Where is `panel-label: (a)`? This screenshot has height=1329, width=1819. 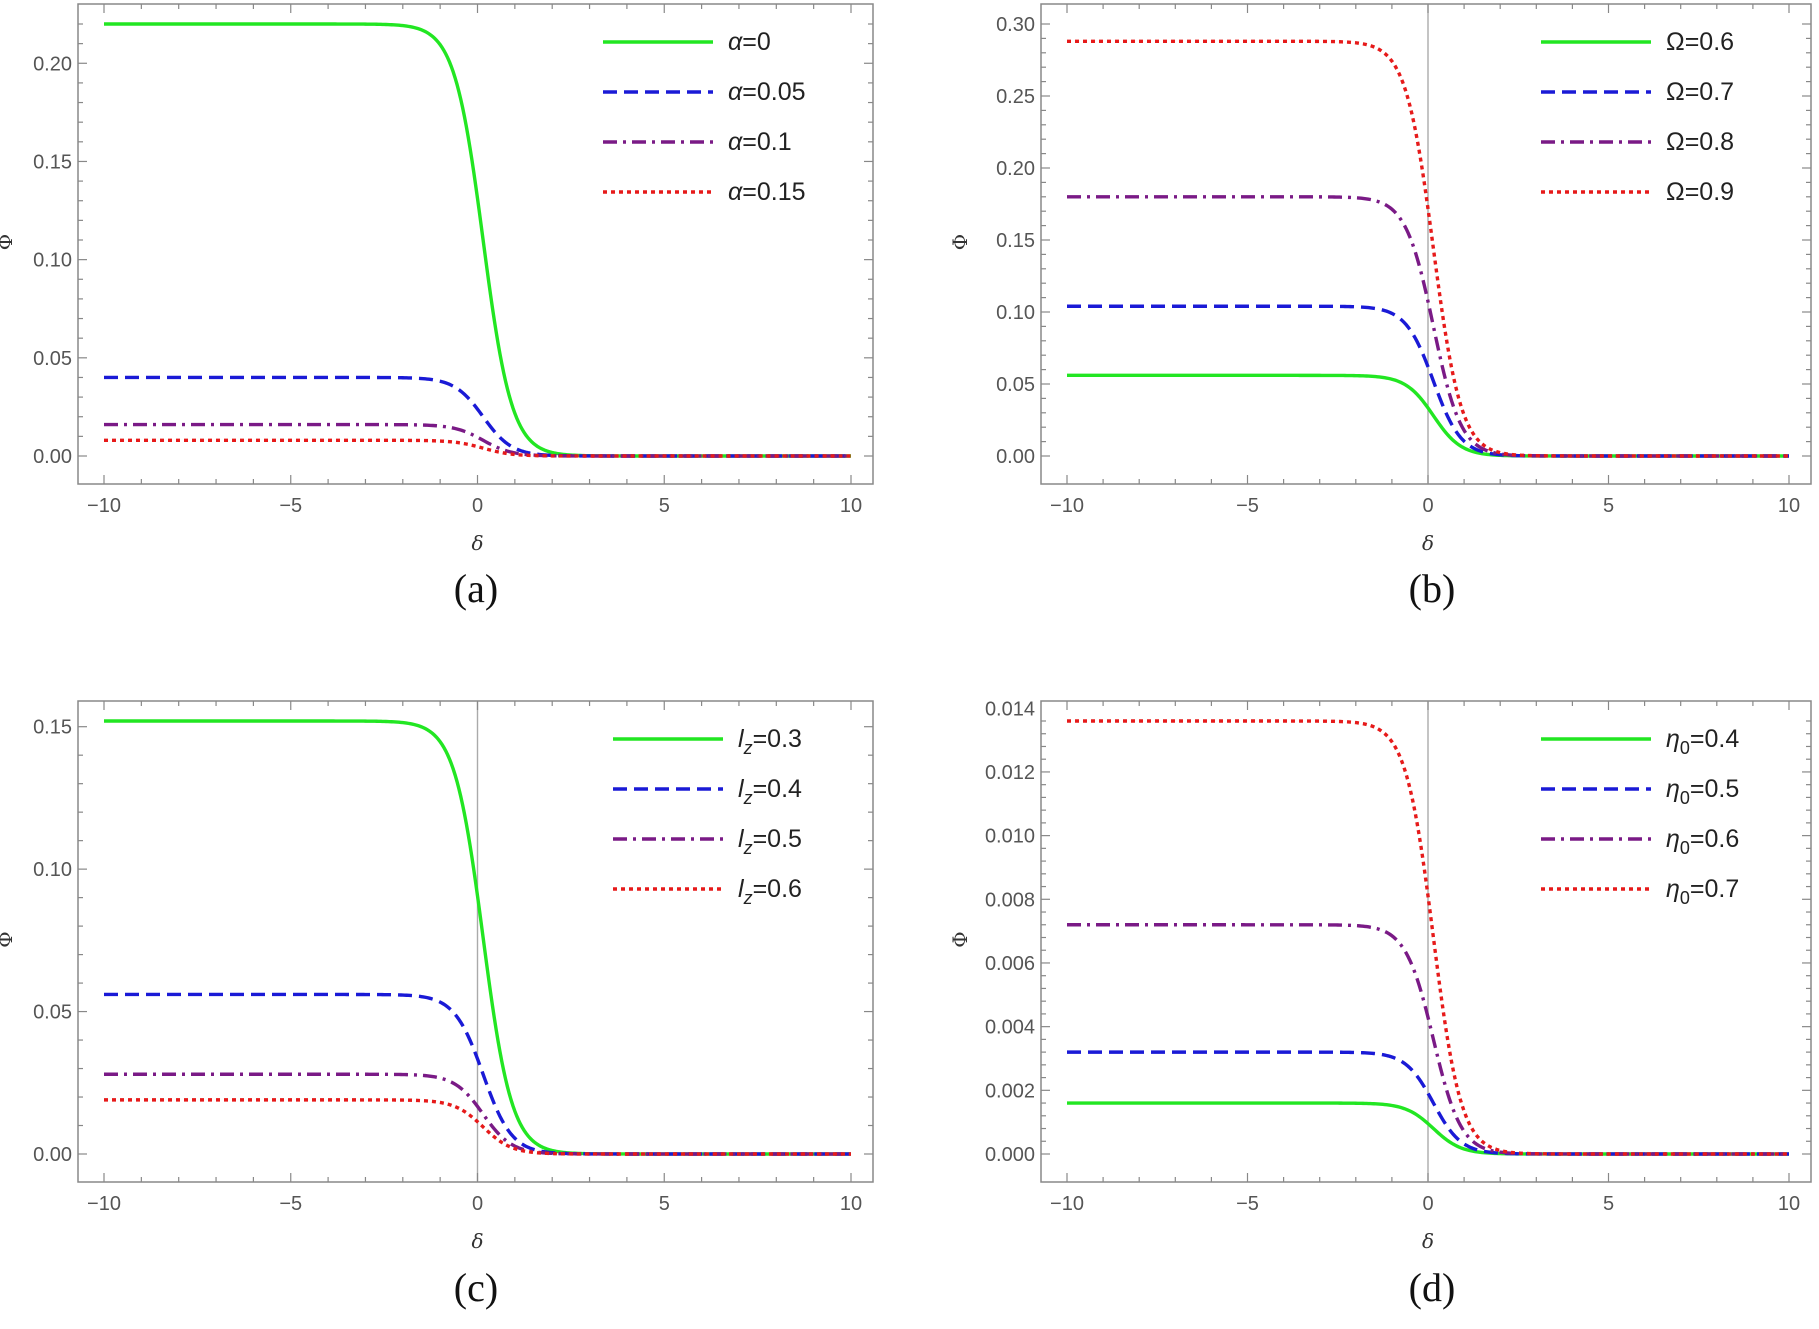 panel-label: (a) is located at coordinates (476, 588).